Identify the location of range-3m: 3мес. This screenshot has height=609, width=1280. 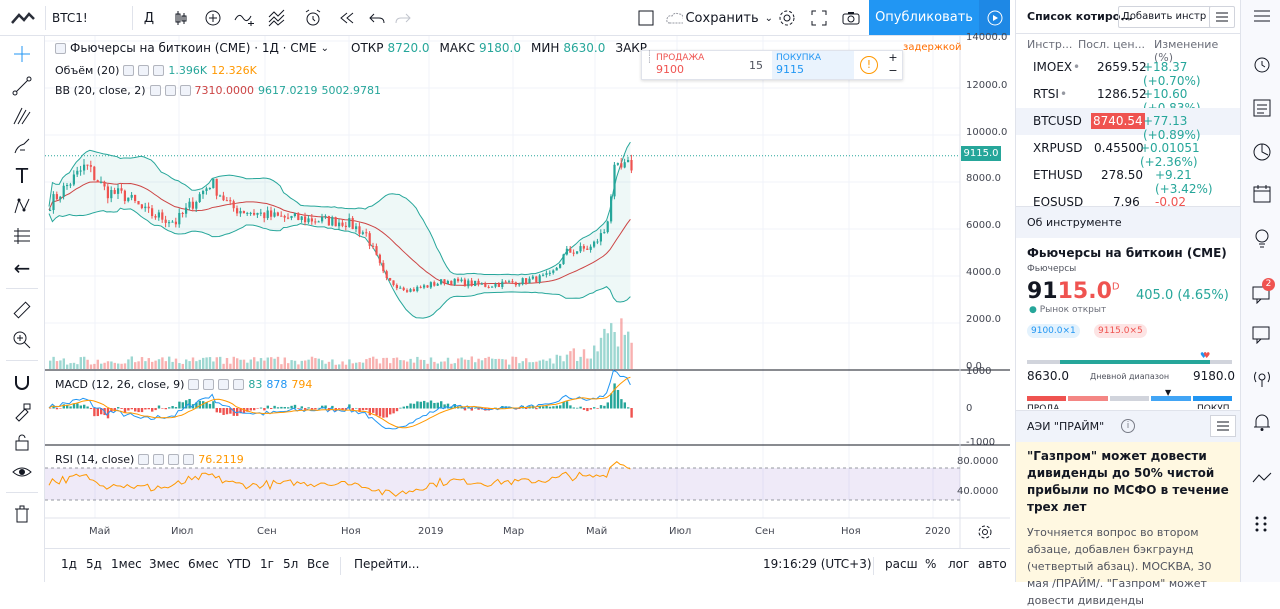
(164, 564).